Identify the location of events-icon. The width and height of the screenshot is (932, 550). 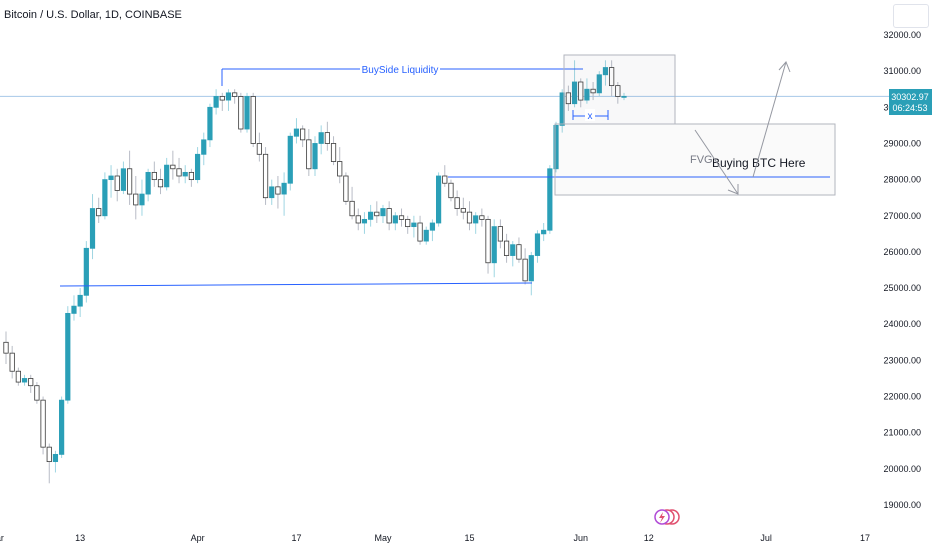
(667, 517).